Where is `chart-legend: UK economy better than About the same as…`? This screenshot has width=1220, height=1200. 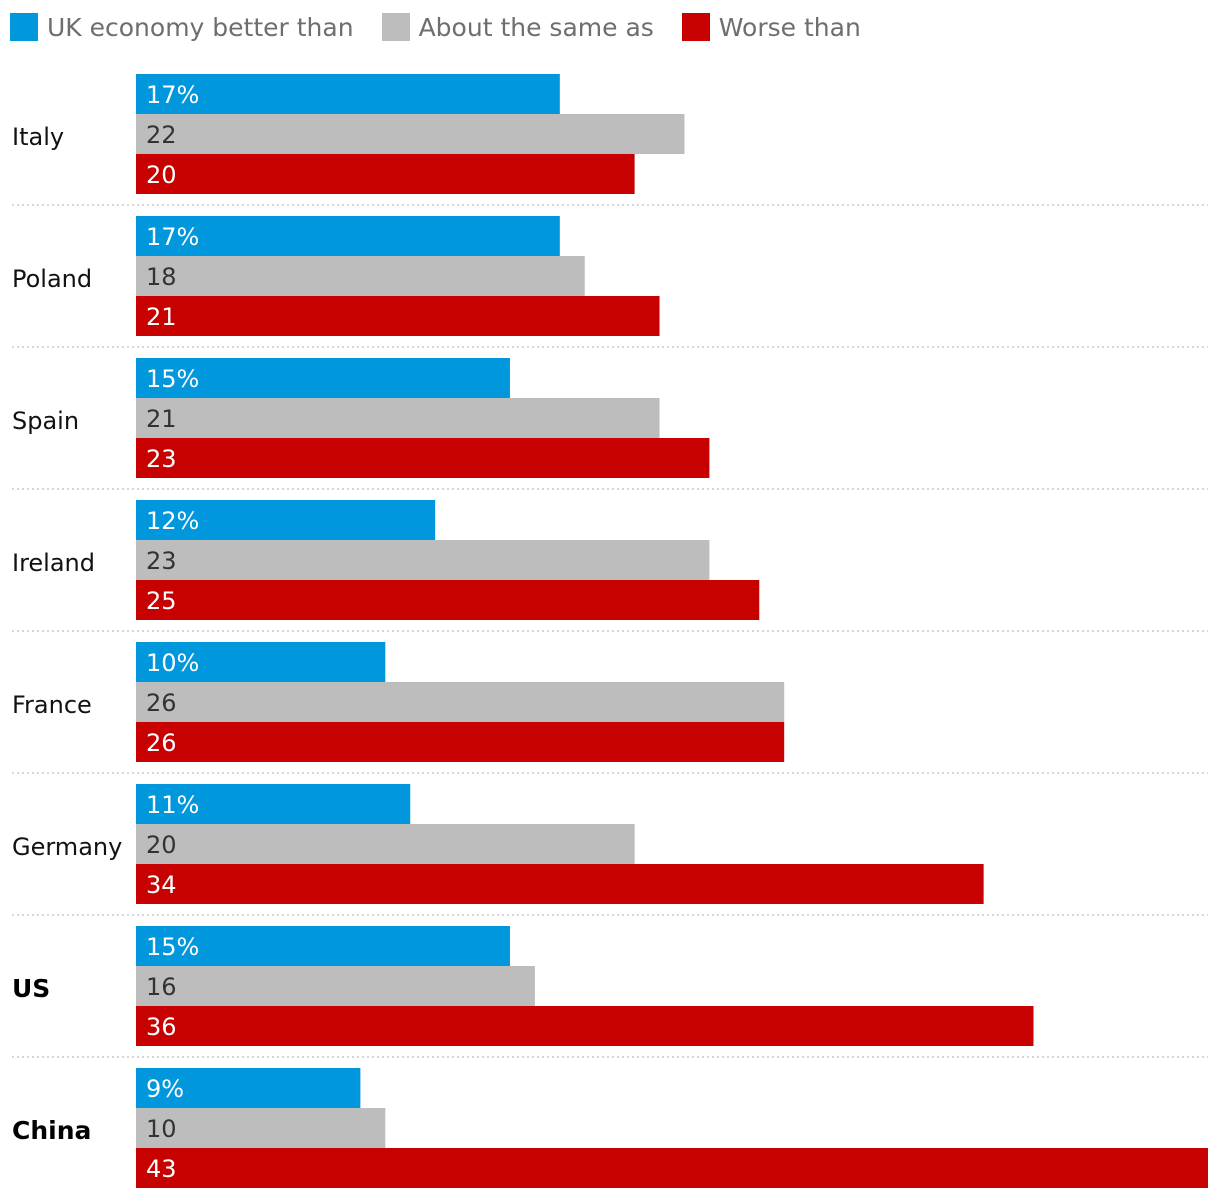
chart-legend: UK economy better than About the same as… is located at coordinates (449, 27).